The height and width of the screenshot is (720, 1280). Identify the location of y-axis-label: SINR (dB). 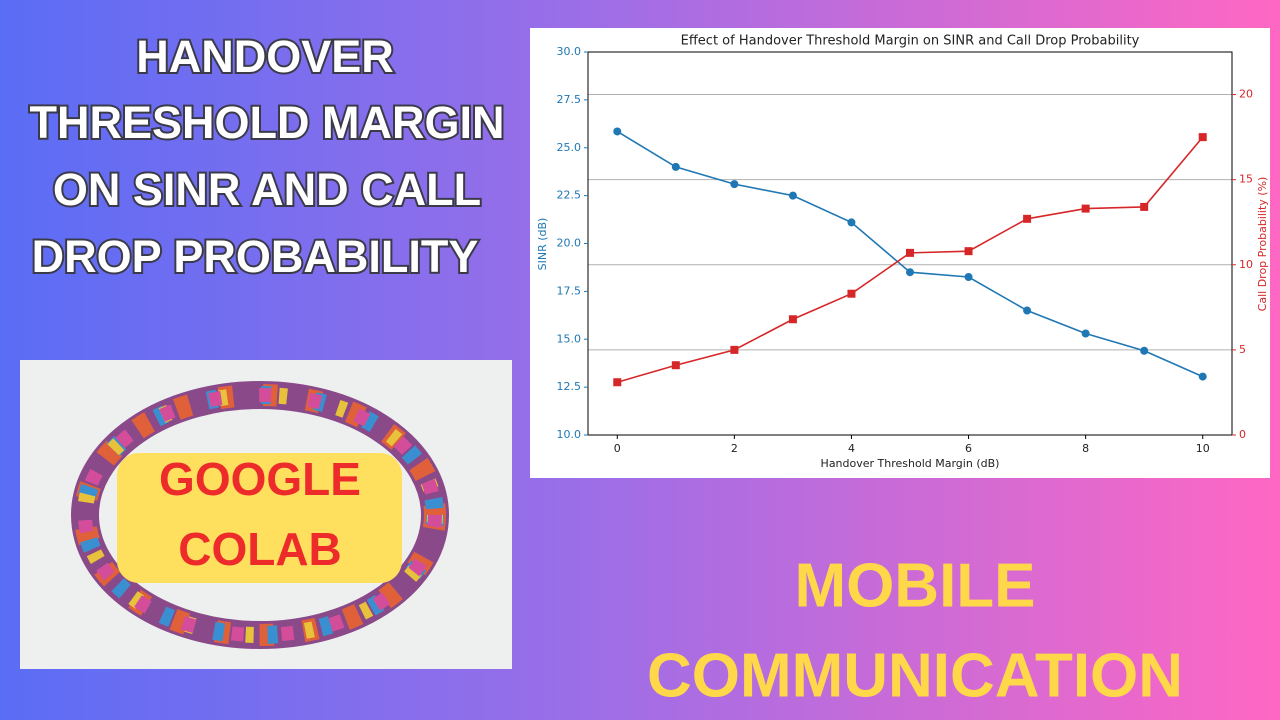
(542, 244).